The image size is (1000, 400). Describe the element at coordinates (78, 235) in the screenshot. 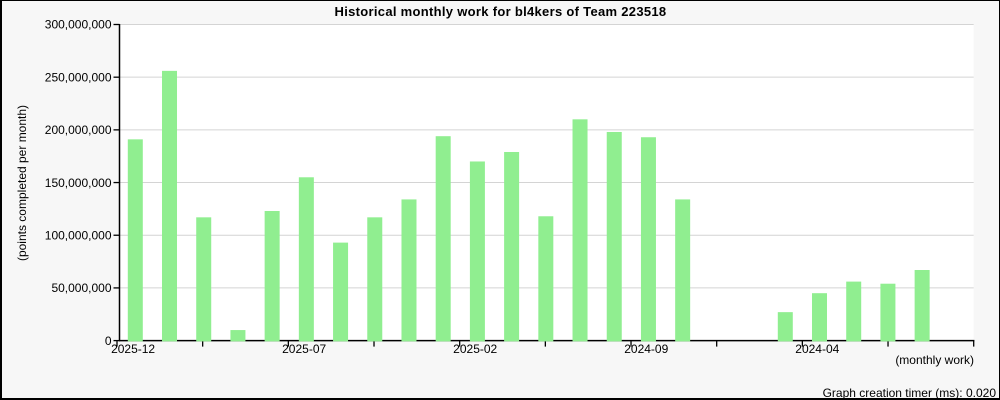

I see `y-tick-label: 100,000,000` at that location.